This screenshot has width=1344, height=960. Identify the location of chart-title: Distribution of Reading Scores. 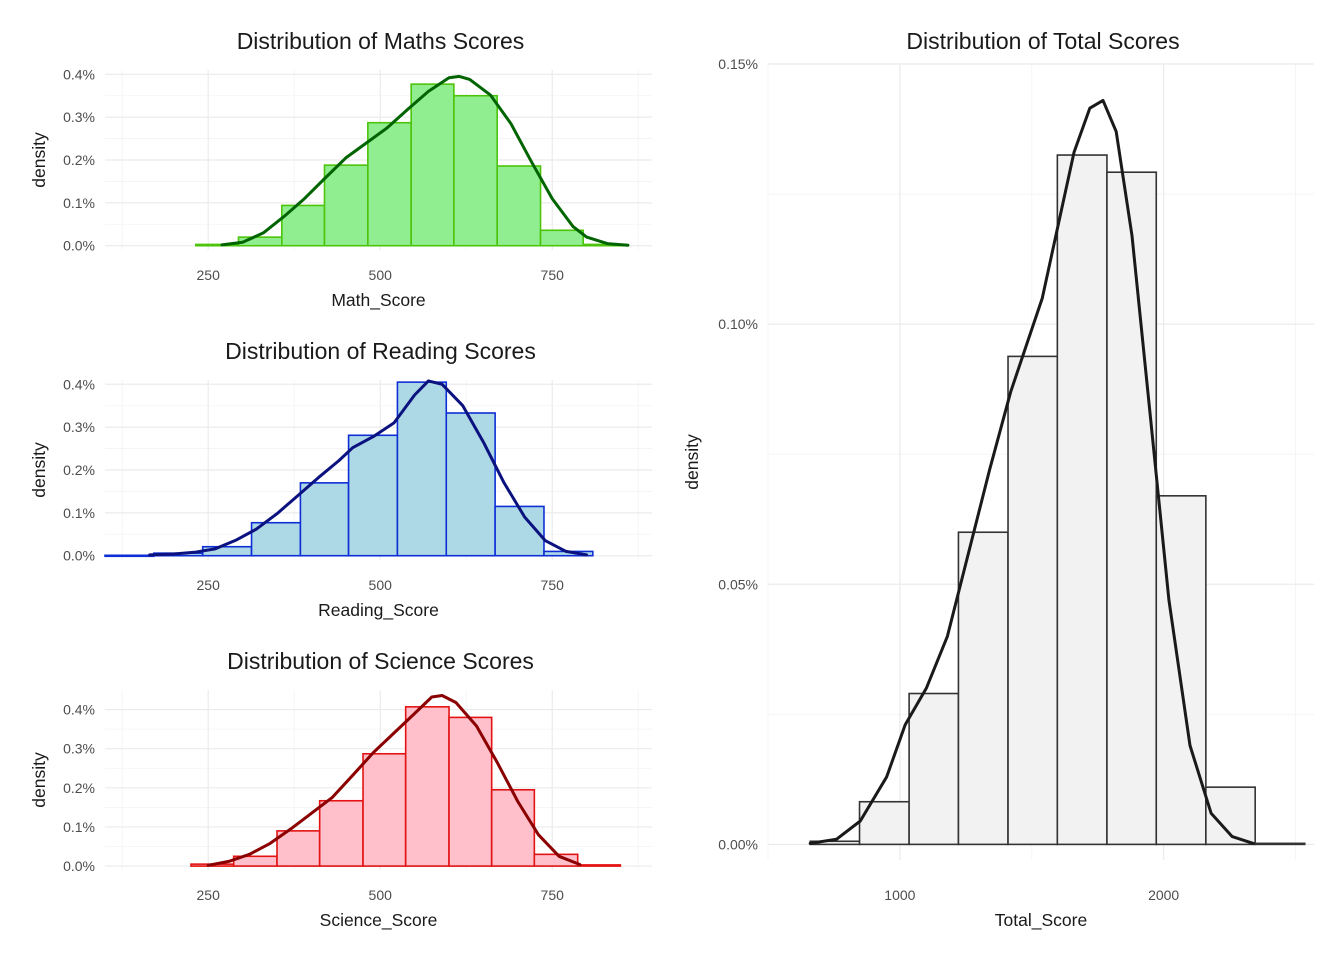
(380, 351).